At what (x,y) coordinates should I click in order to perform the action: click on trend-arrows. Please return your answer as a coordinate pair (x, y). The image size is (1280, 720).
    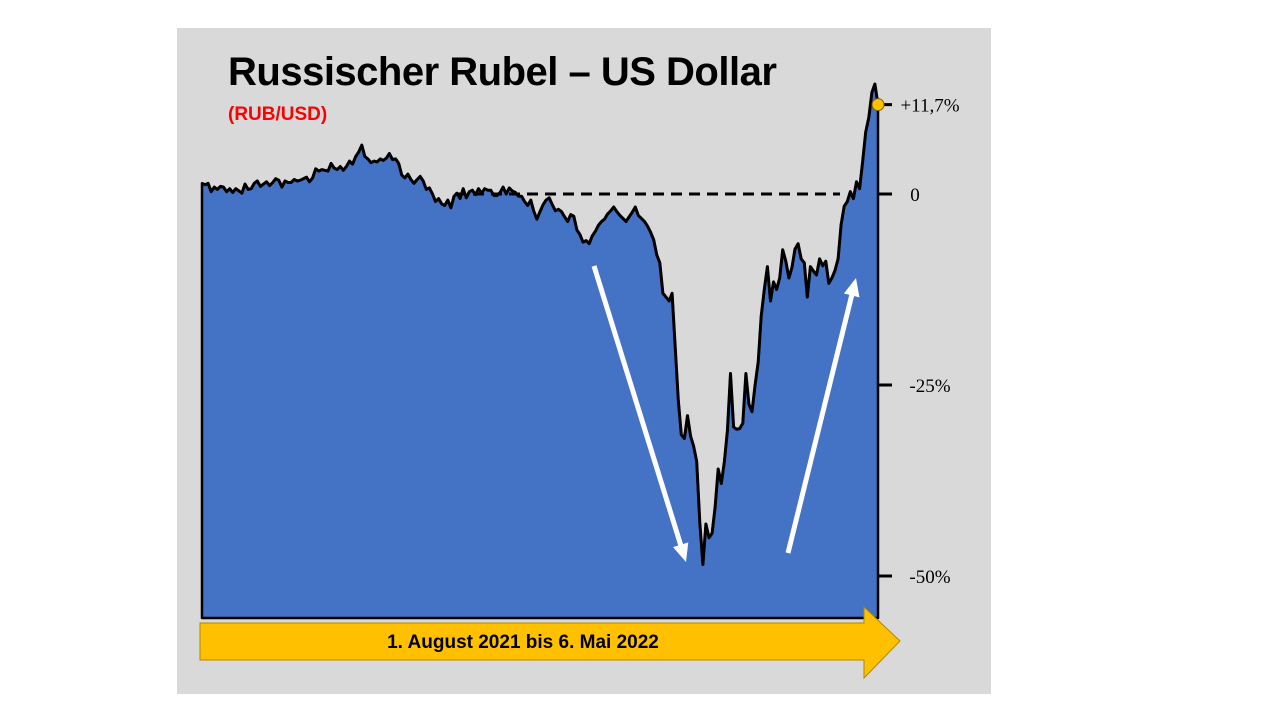
    Looking at the image, I should click on (725, 413).